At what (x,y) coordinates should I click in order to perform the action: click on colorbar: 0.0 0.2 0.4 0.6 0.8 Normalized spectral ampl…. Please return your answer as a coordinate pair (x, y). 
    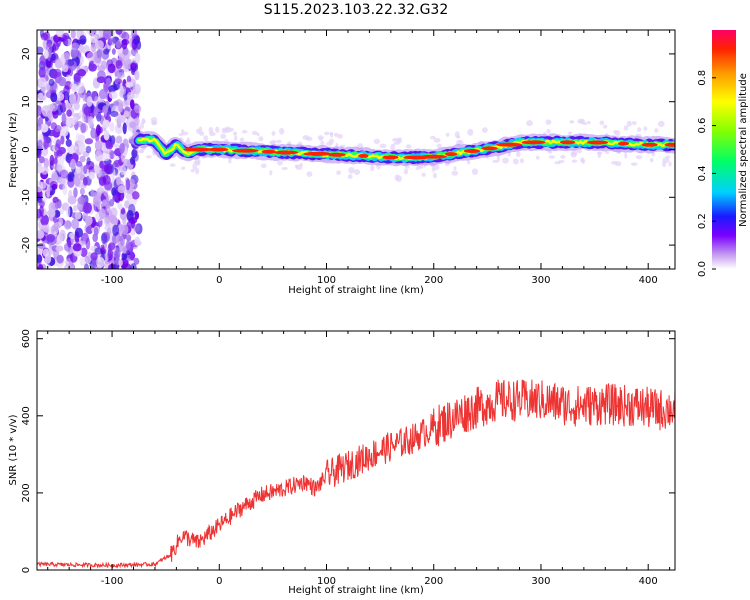
    Looking at the image, I should click on (723, 153).